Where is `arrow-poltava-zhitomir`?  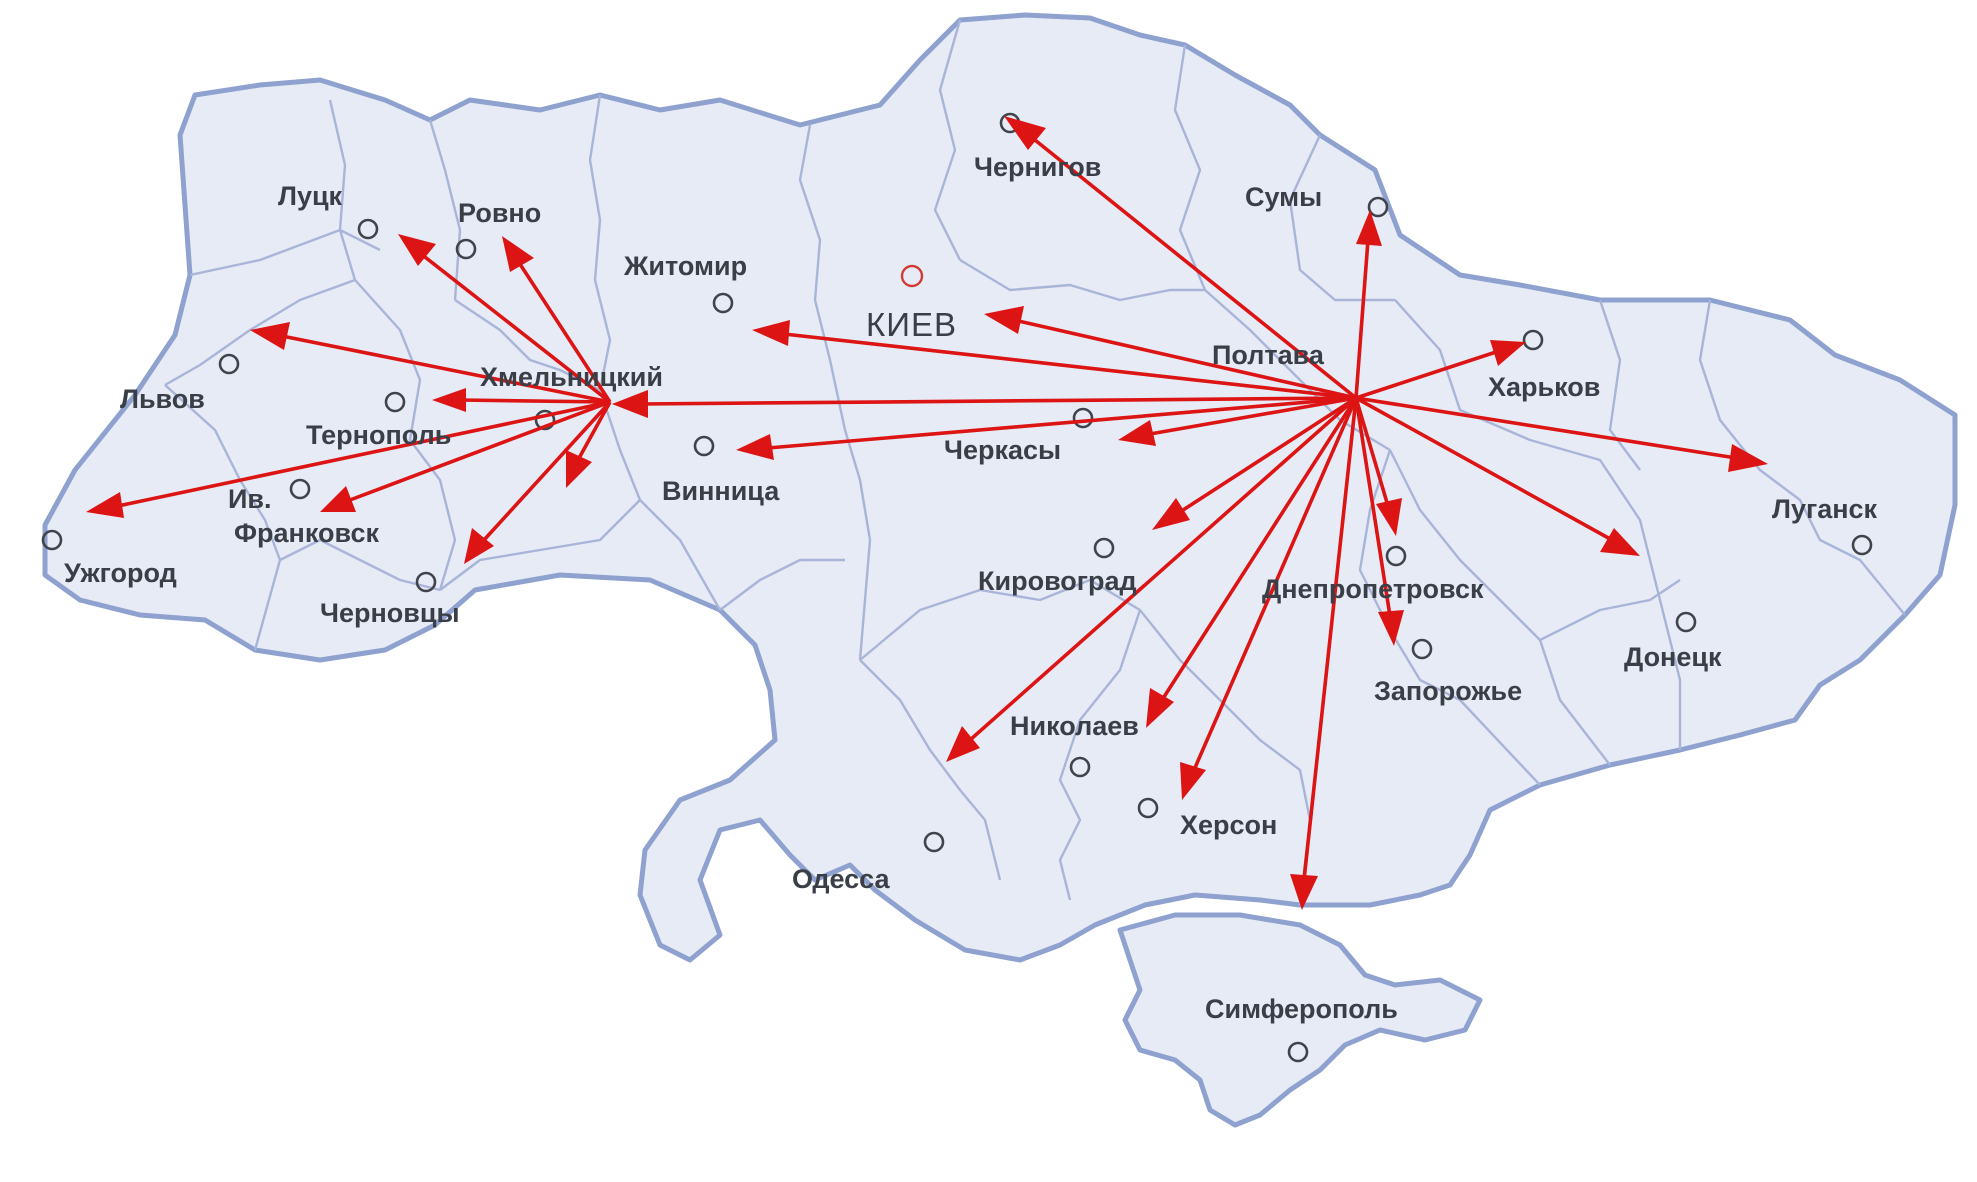 arrow-poltava-zhitomir is located at coordinates (1070, 366).